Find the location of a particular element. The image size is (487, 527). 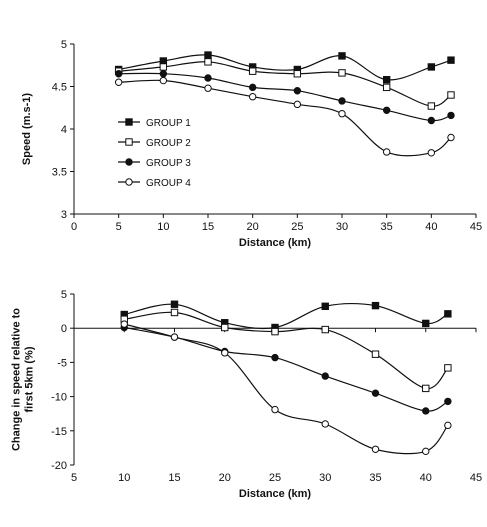

legend-label: GROUP 2 is located at coordinates (168, 143).